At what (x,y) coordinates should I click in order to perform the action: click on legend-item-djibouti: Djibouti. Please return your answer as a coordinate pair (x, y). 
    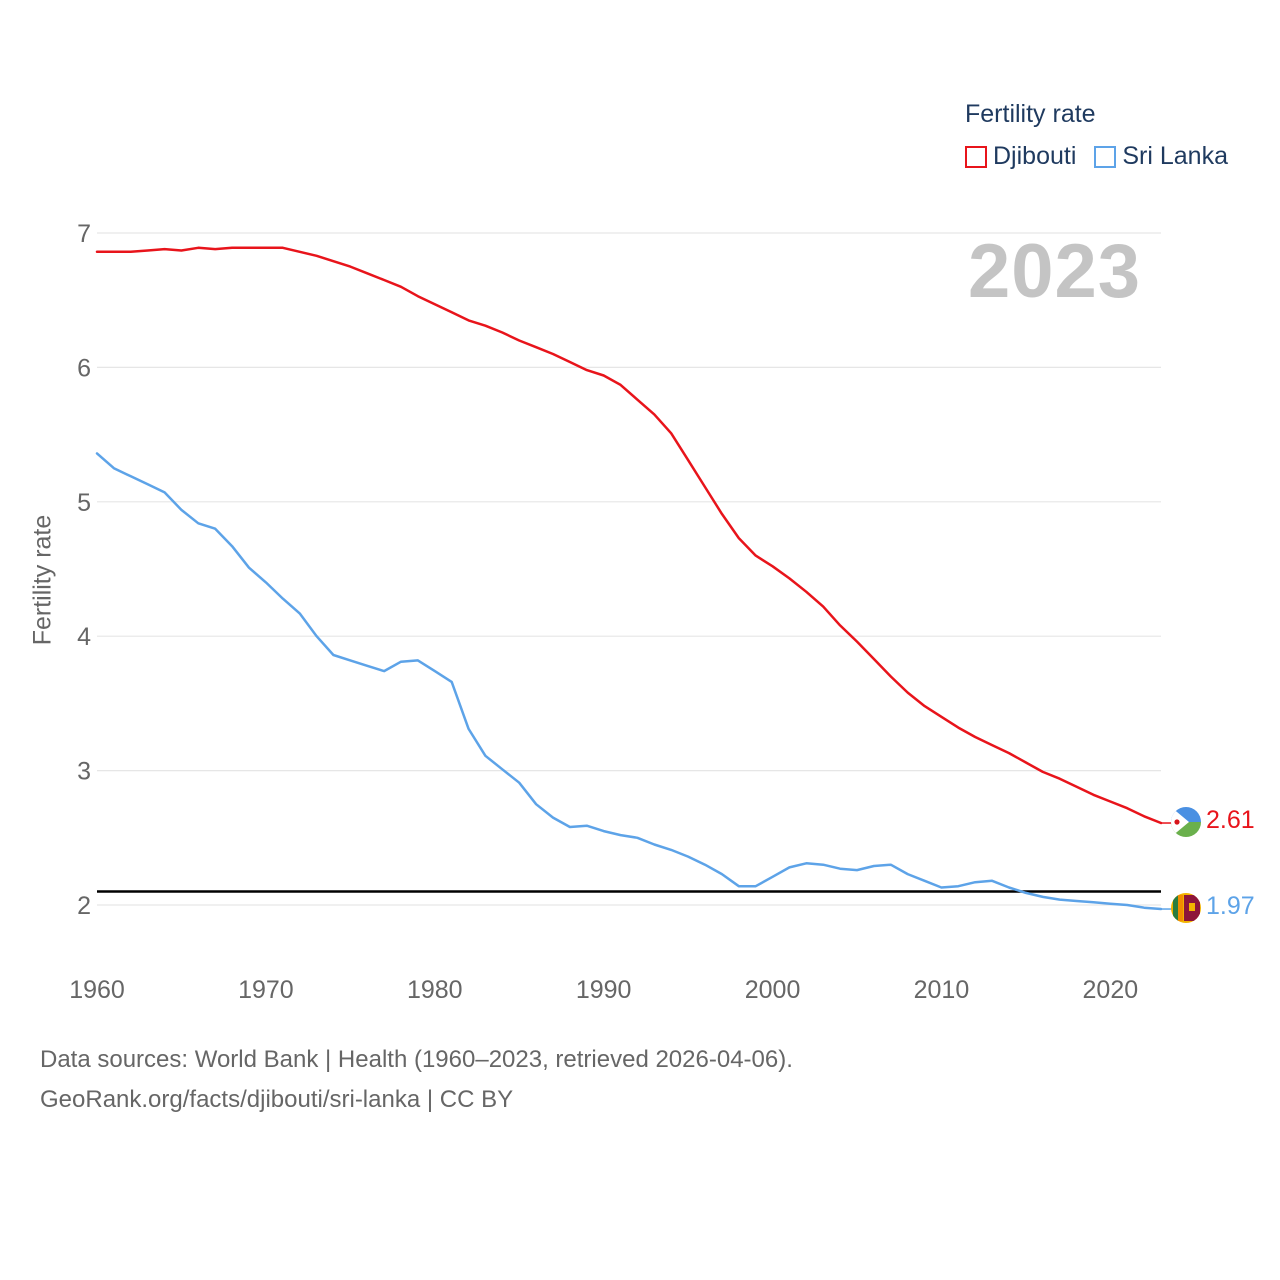
    Looking at the image, I should click on (1020, 156).